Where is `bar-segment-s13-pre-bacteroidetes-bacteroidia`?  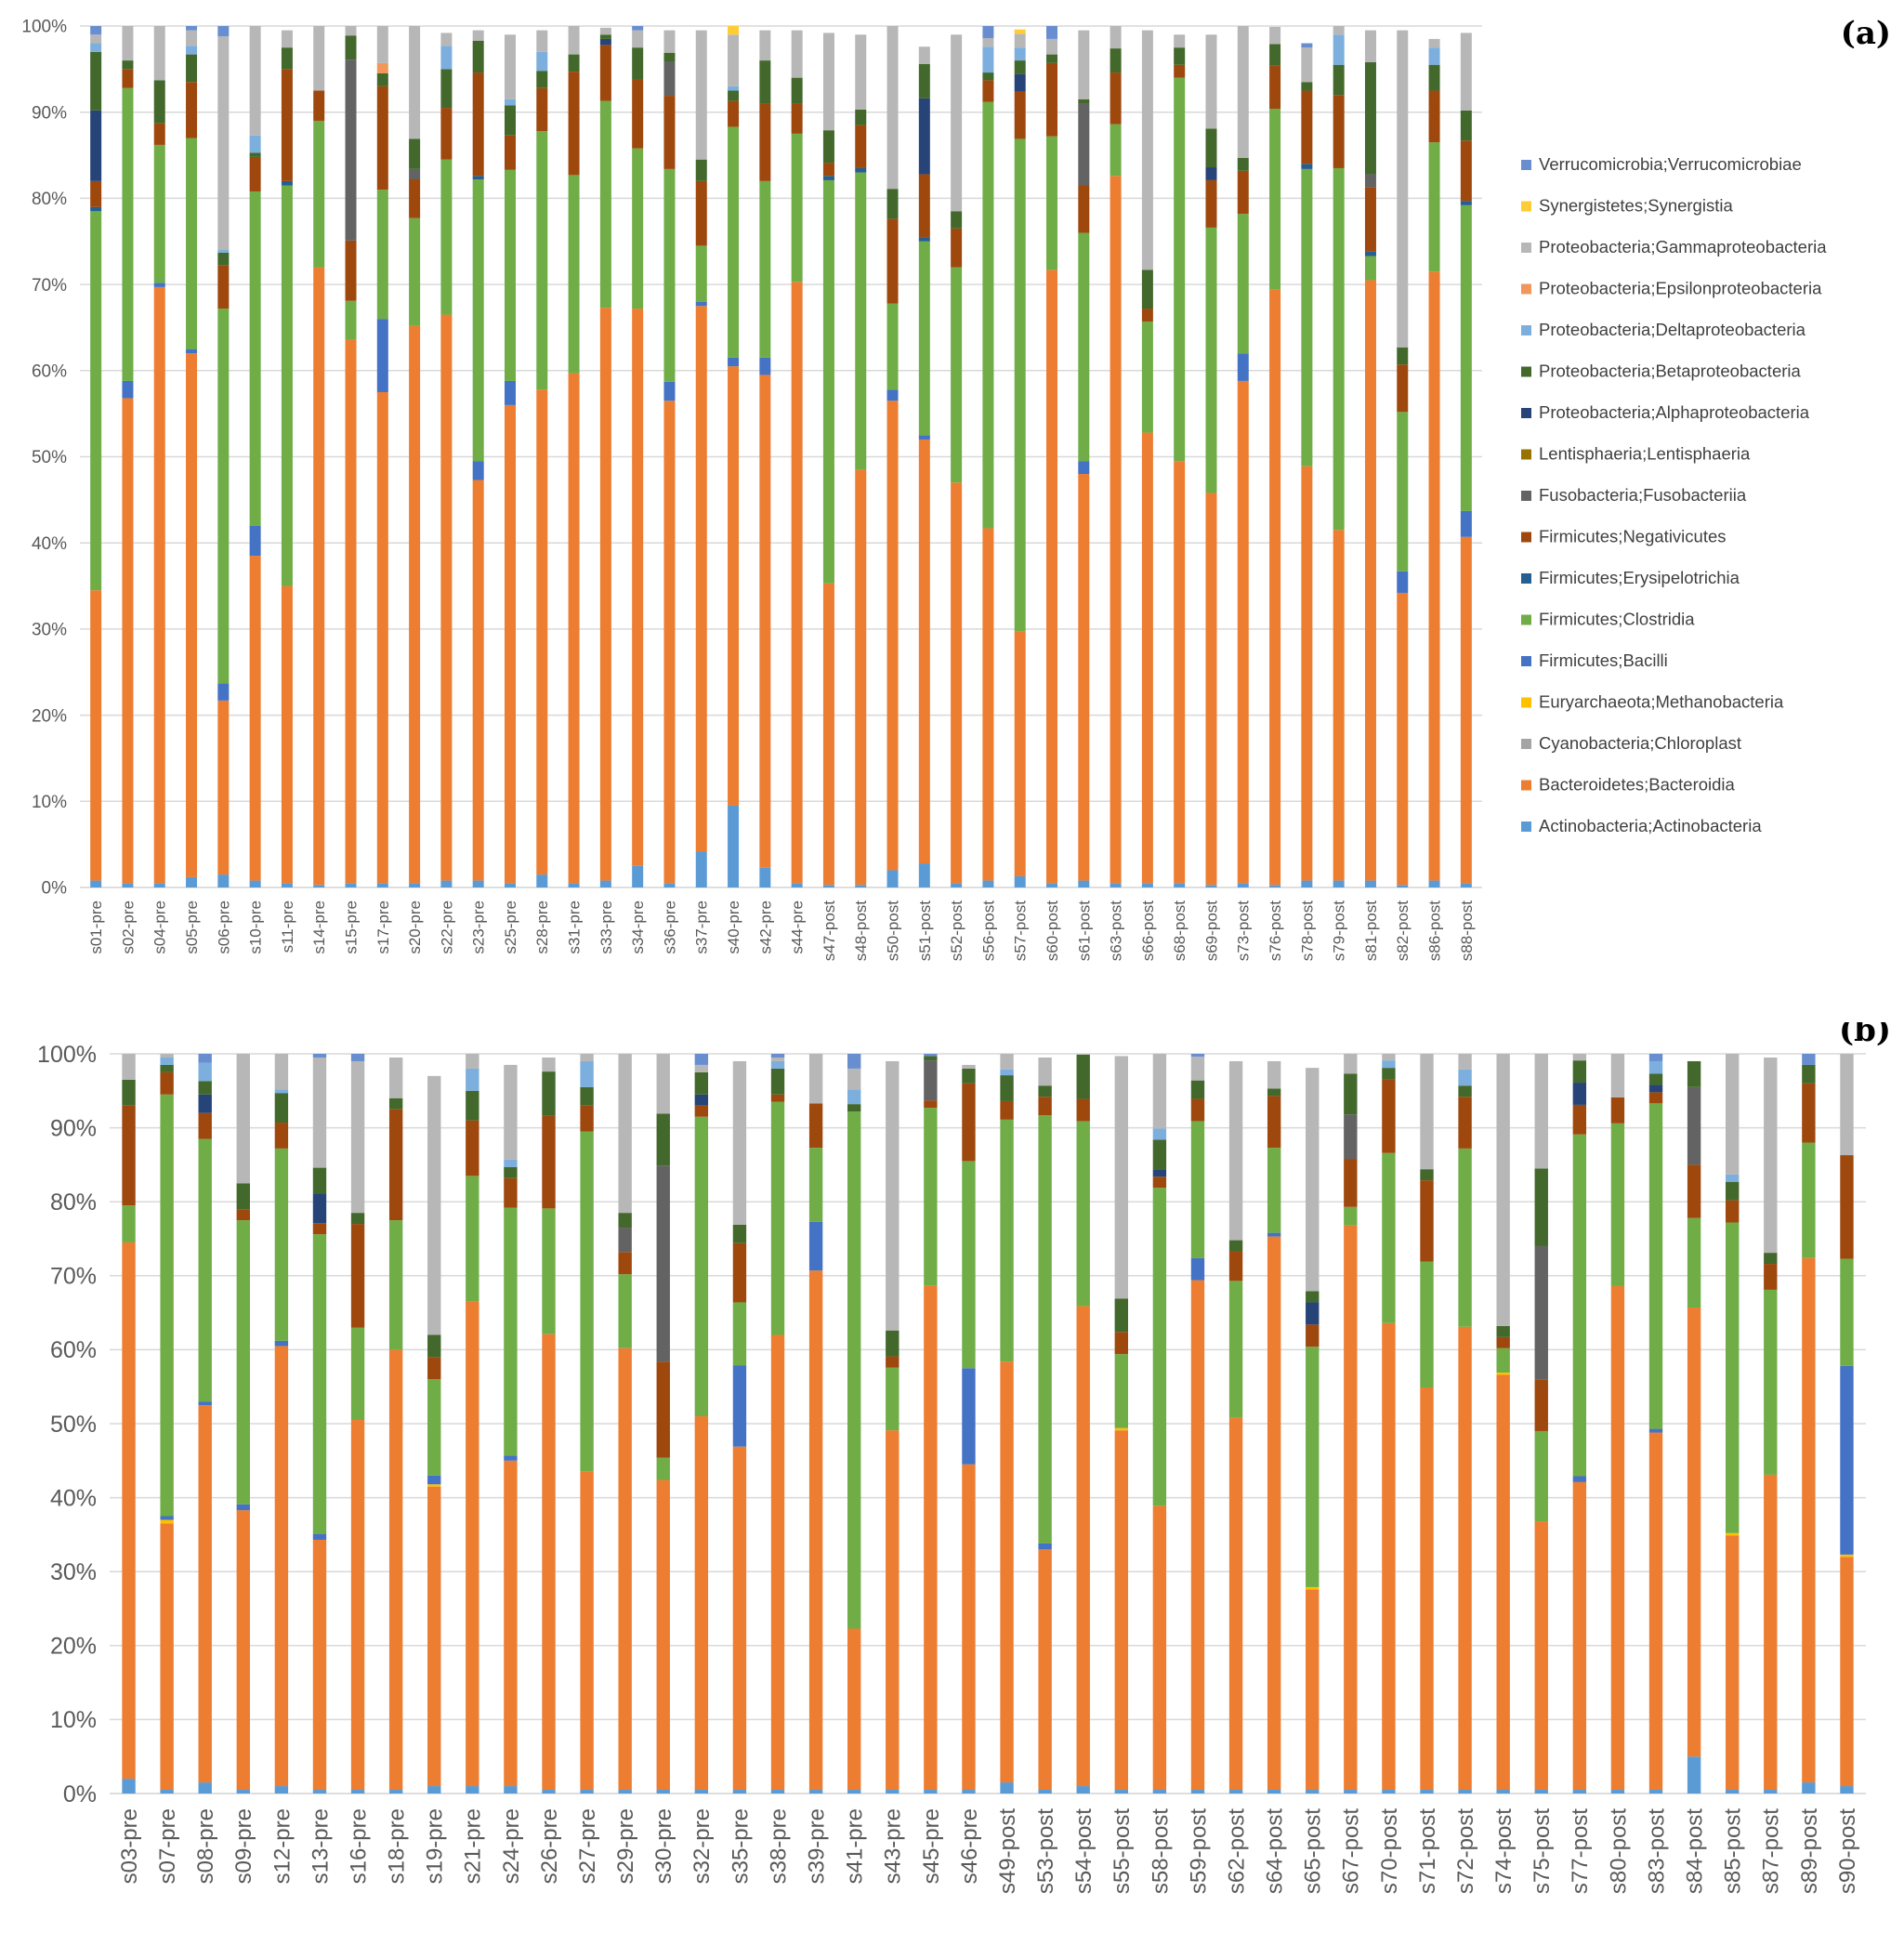 bar-segment-s13-pre-bacteroidetes-bacteroidia is located at coordinates (319, 1665).